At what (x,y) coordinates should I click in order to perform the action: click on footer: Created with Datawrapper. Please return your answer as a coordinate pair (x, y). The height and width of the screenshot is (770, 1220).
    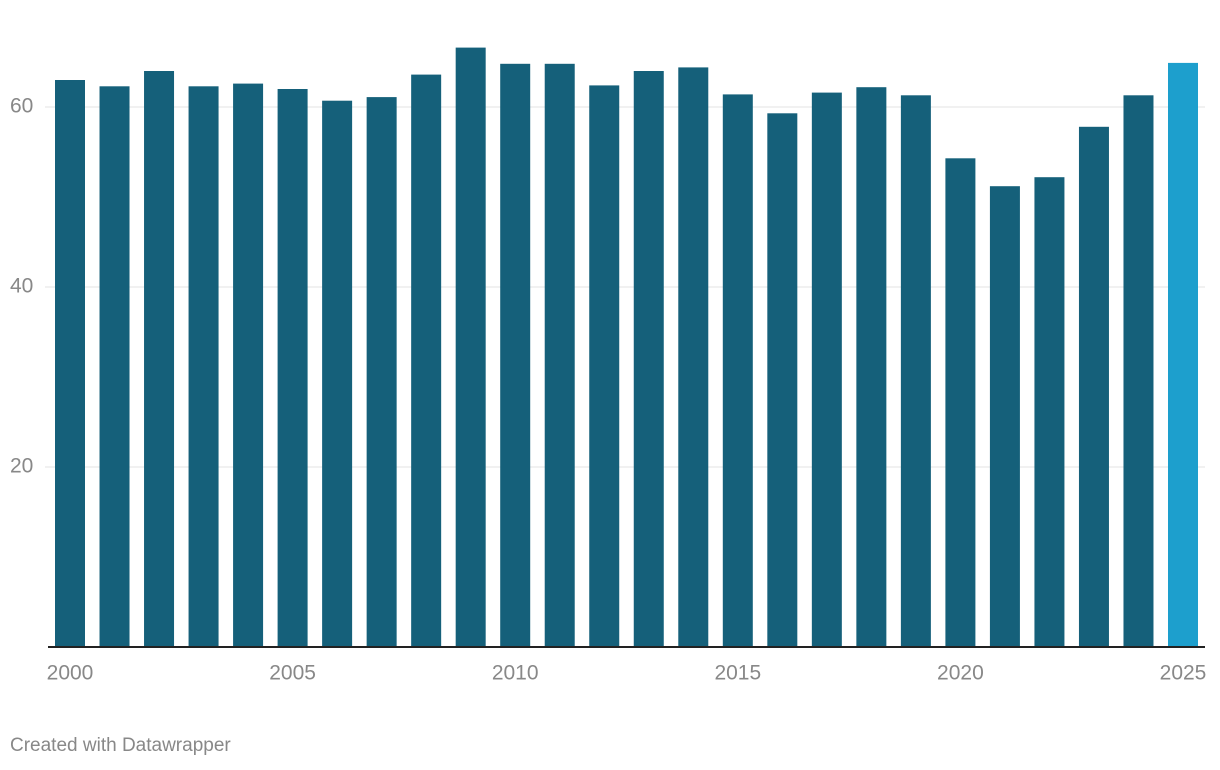
    Looking at the image, I should click on (120, 745).